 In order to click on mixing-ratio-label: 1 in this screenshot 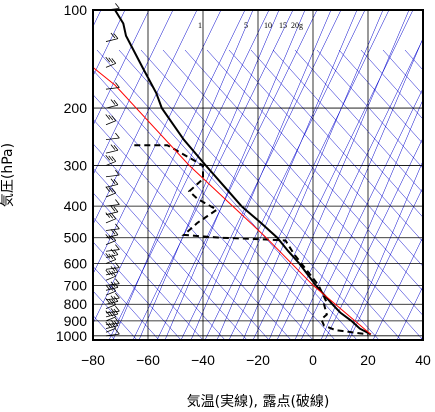, I will do `click(200, 25)`.